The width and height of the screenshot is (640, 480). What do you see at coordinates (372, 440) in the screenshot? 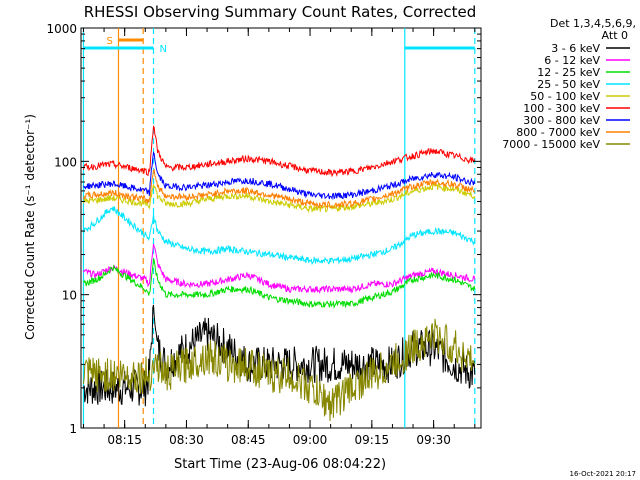
I see `x-tick-label: 09:15` at bounding box center [372, 440].